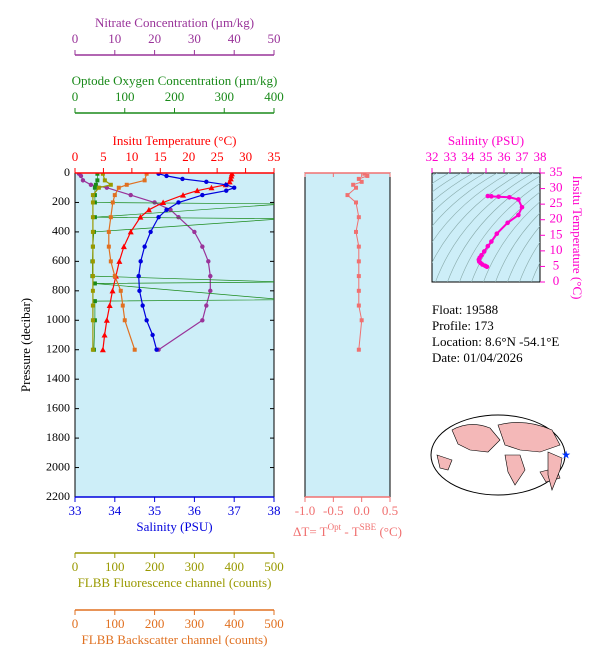  Describe the element at coordinates (556, 171) in the screenshot. I see `y-tick-label: 35` at that location.